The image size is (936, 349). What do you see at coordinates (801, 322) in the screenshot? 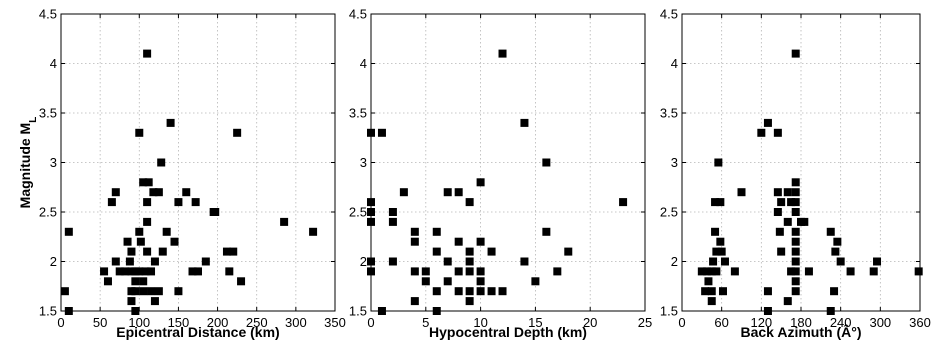
I see `x-tick-label: 180` at bounding box center [801, 322].